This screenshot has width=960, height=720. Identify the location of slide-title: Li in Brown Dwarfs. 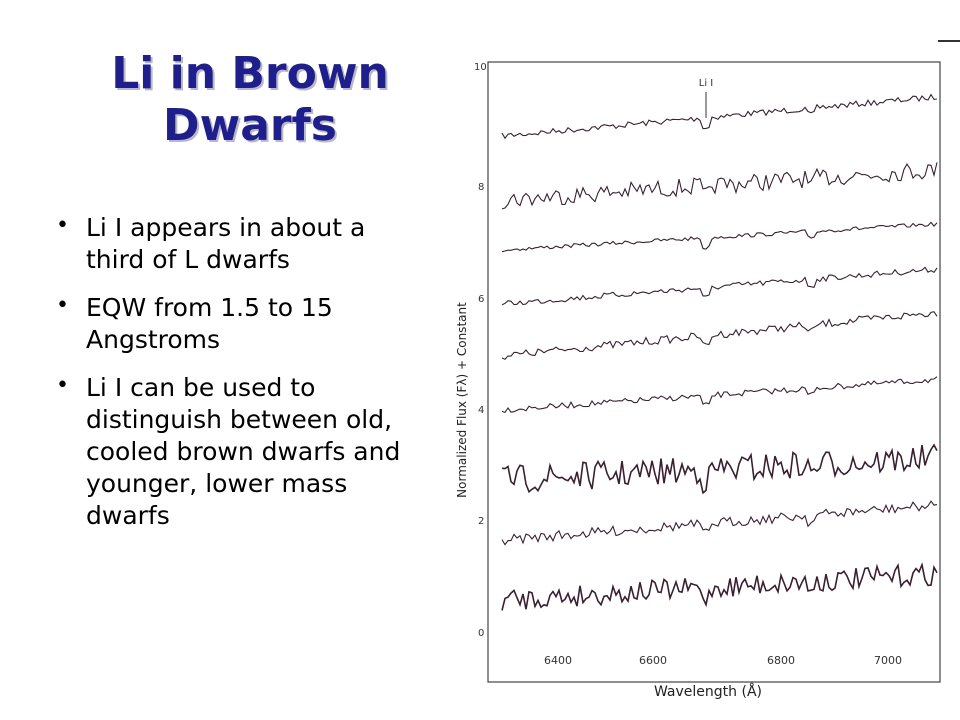
(250, 100).